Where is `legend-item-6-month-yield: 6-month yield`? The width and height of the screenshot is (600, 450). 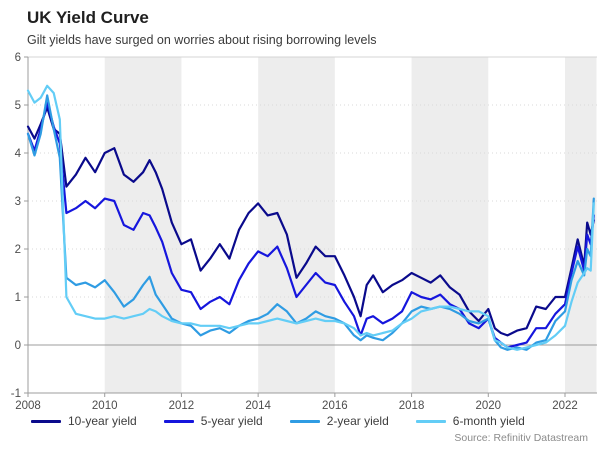 legend-item-6-month-yield: 6-month yield is located at coordinates (470, 421).